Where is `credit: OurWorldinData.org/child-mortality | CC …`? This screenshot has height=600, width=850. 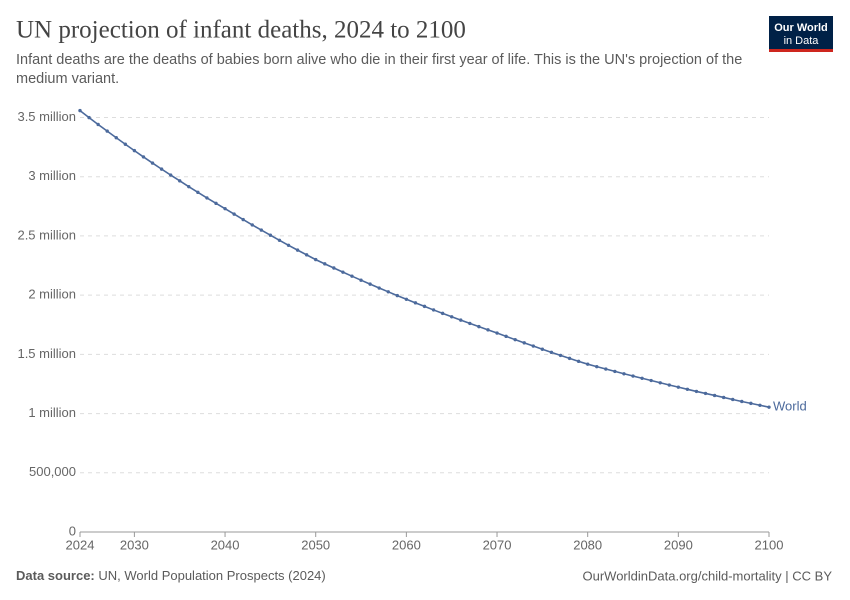 credit: OurWorldinData.org/child-mortality | CC … is located at coordinates (708, 575).